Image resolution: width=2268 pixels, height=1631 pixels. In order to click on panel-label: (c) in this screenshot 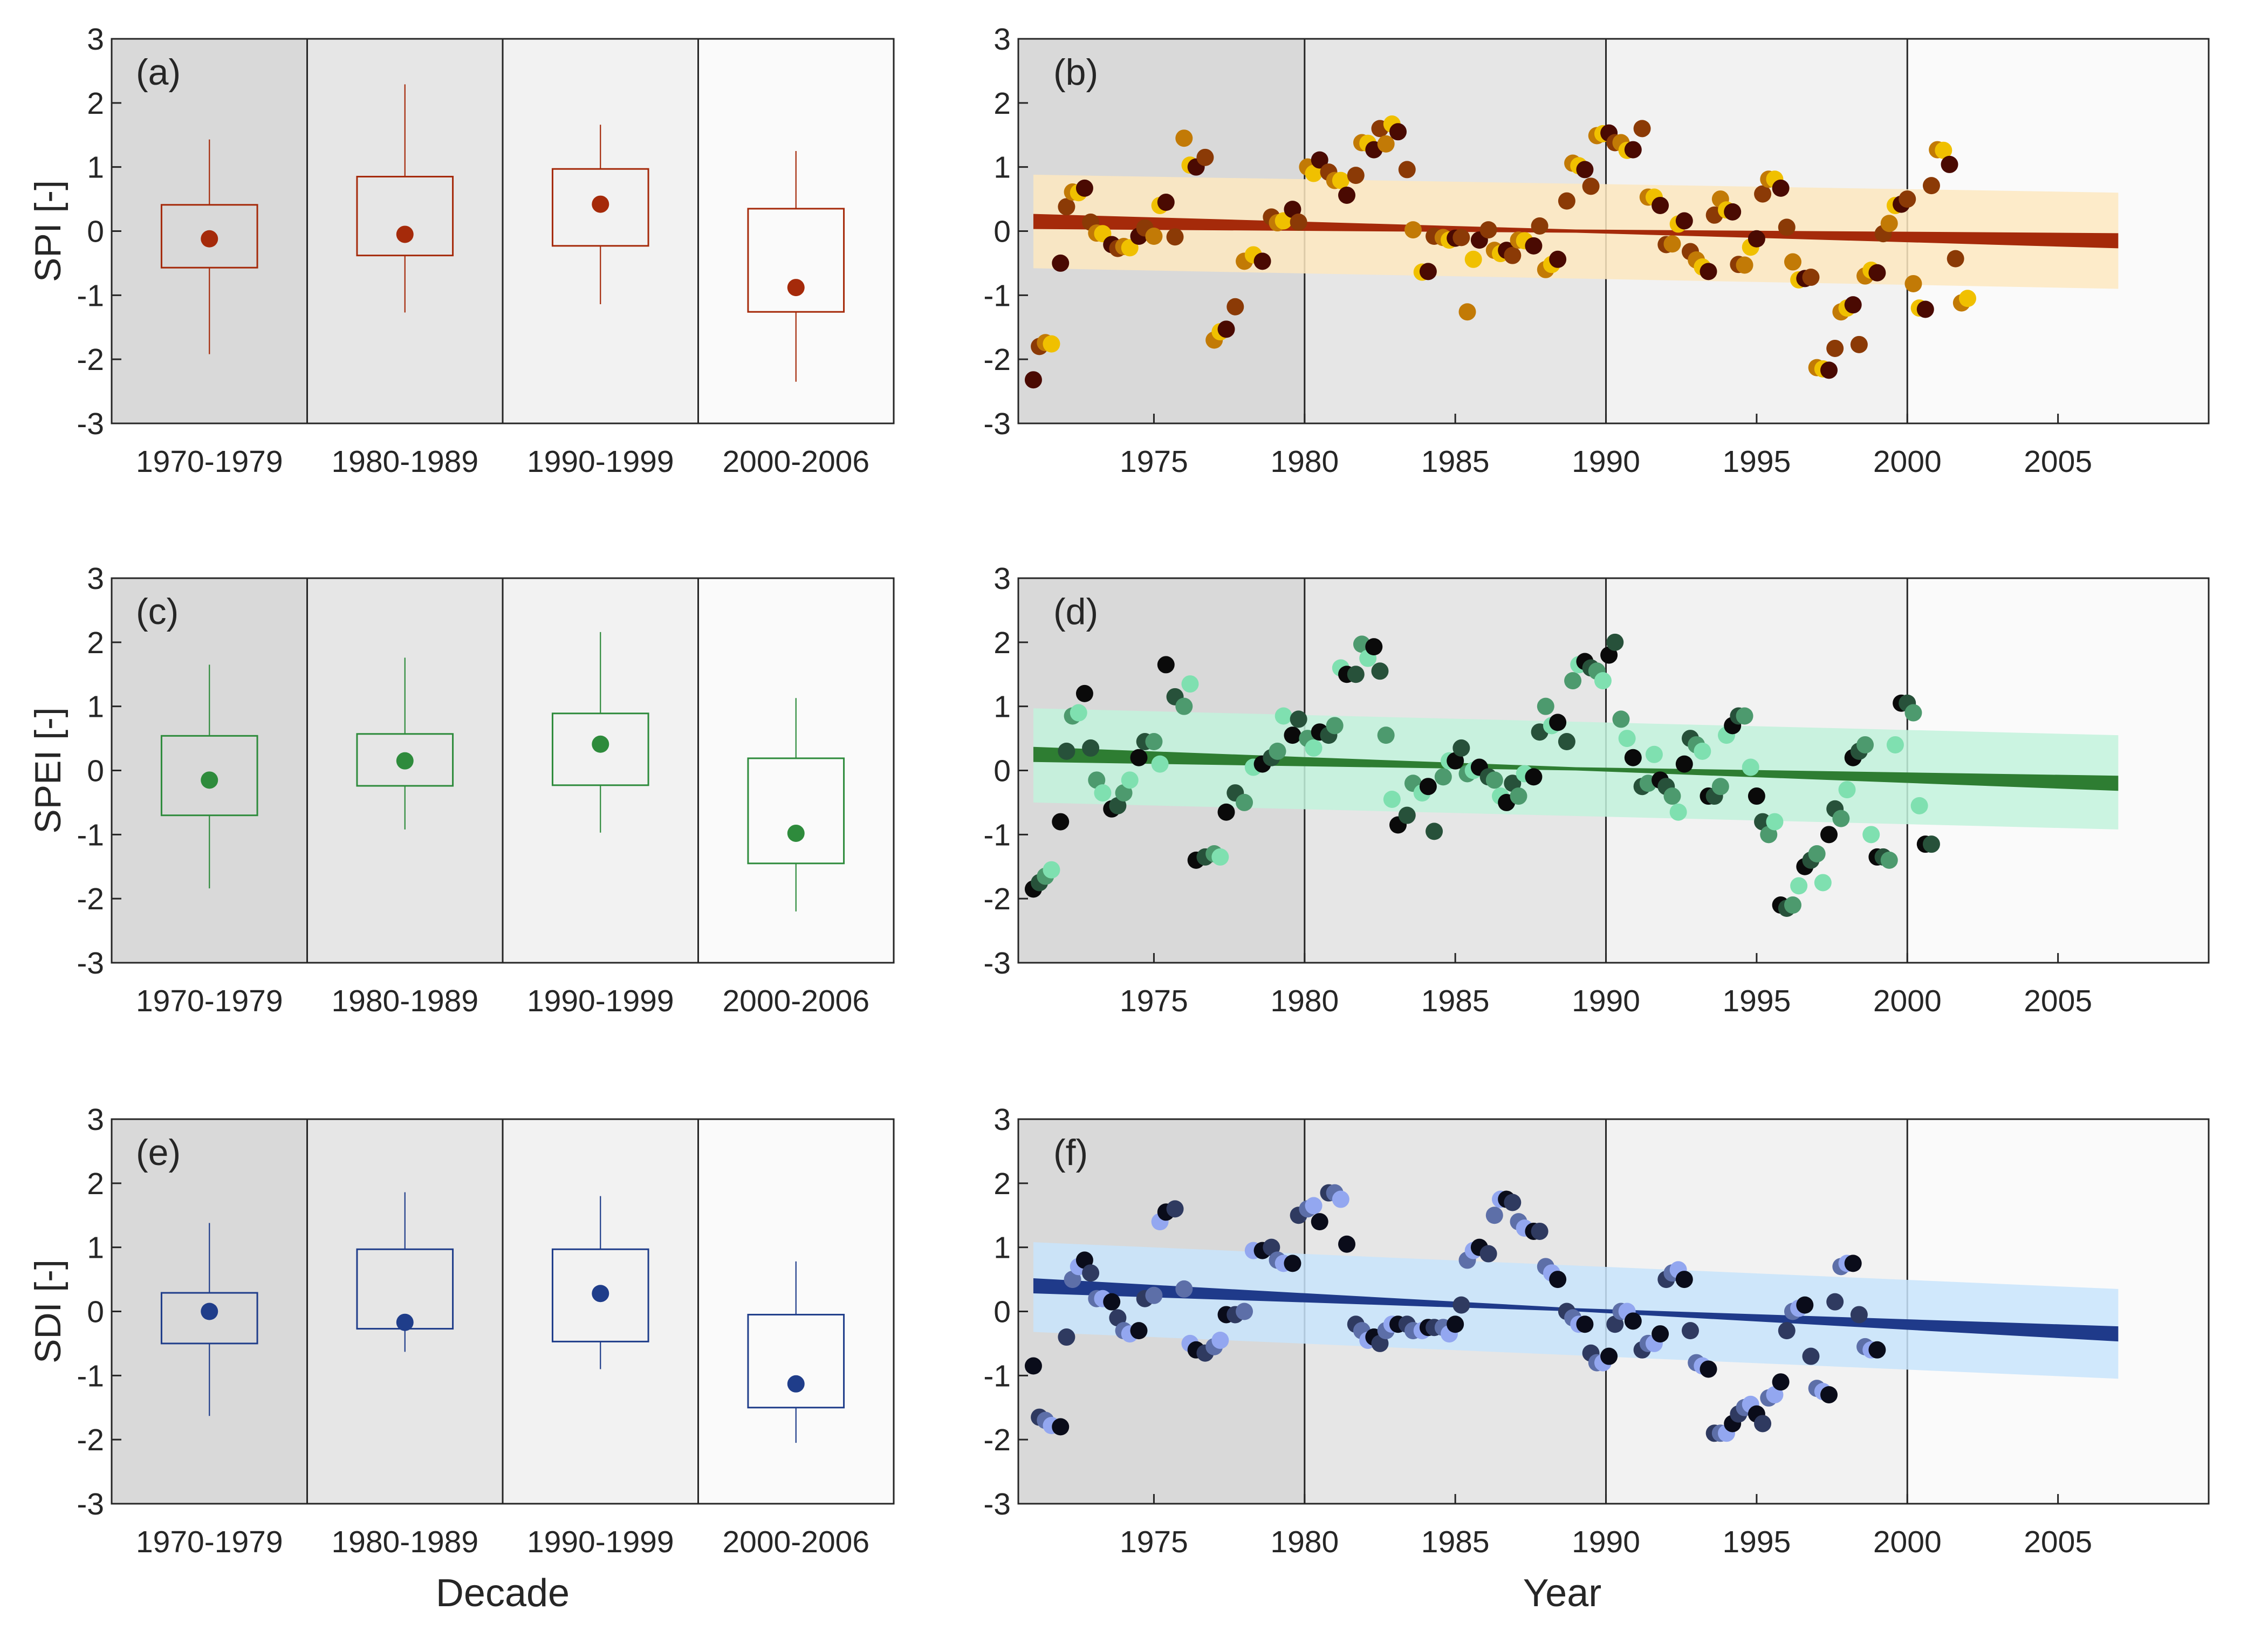, I will do `click(158, 611)`.